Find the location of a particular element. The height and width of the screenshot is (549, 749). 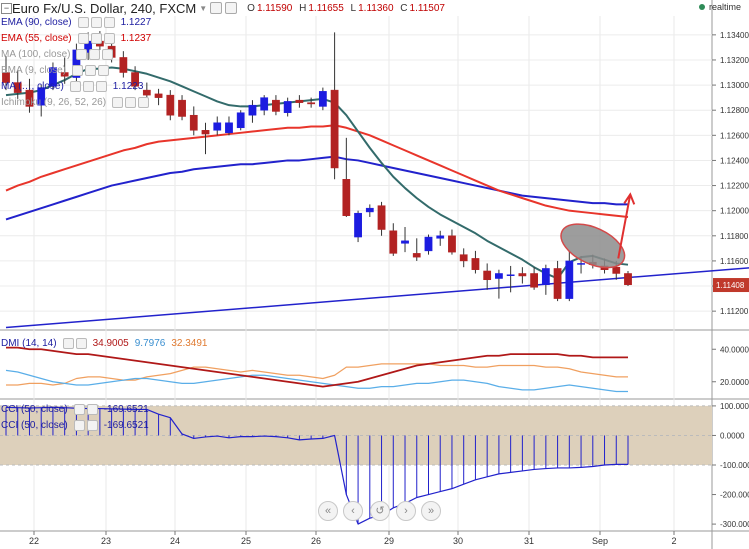

time-tick-label: 25 is located at coordinates (246, 541).